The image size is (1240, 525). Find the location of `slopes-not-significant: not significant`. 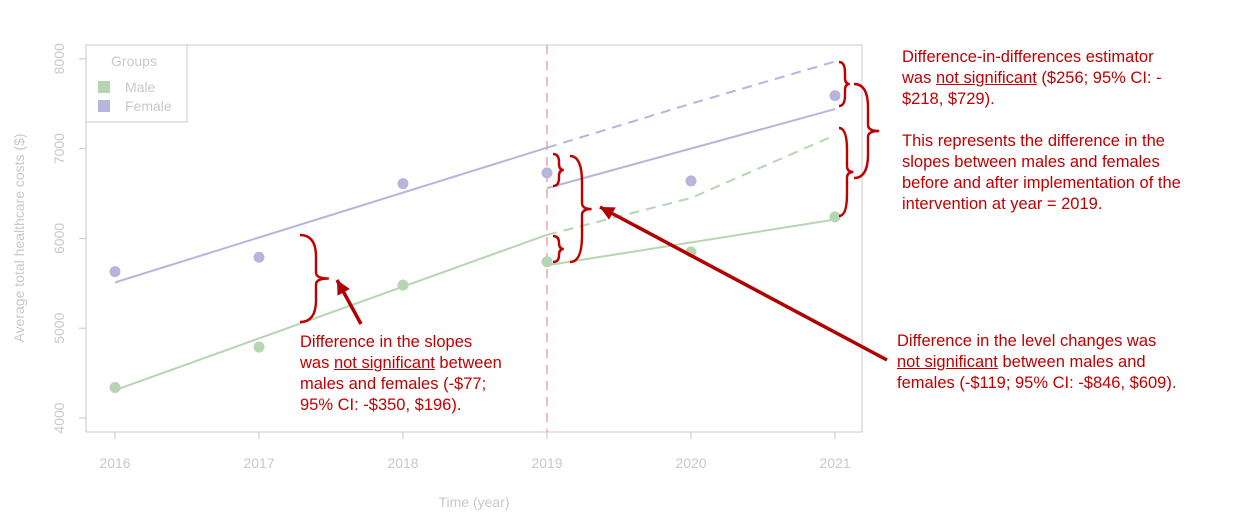

slopes-not-significant: not significant is located at coordinates (384, 363).